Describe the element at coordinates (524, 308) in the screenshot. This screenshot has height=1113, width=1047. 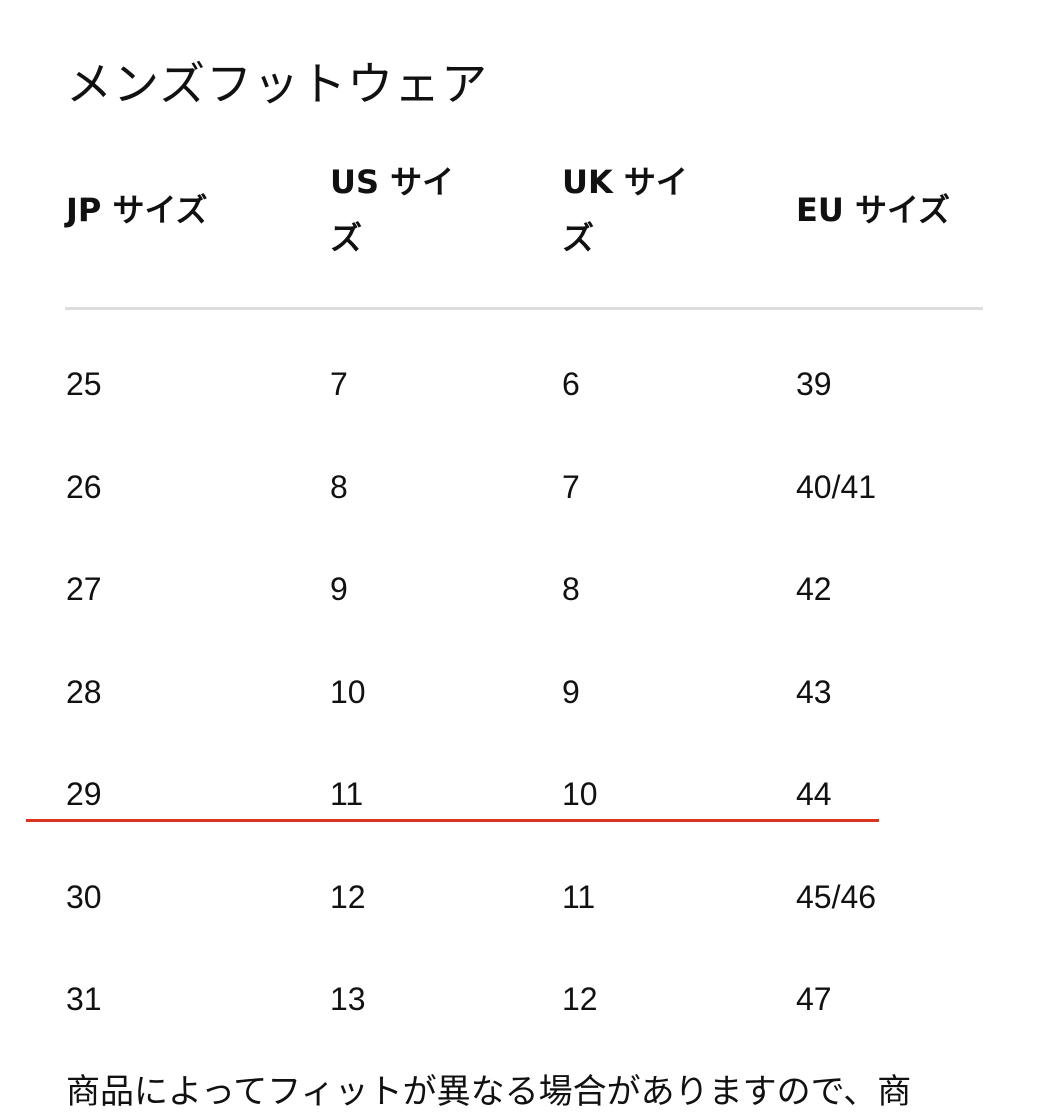
I see `header-divider` at that location.